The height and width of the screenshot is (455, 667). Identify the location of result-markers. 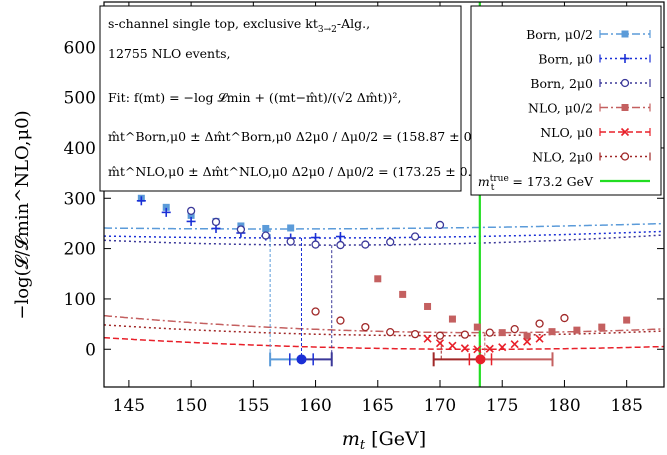
(411, 359).